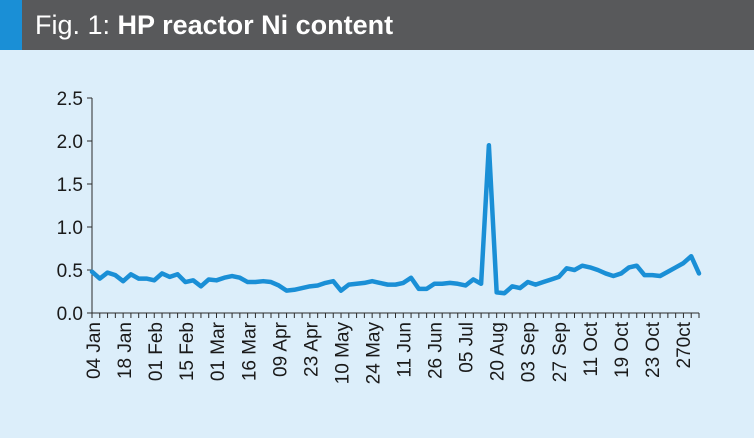  I want to click on x-tick-label: 26 Jun, so click(436, 350).